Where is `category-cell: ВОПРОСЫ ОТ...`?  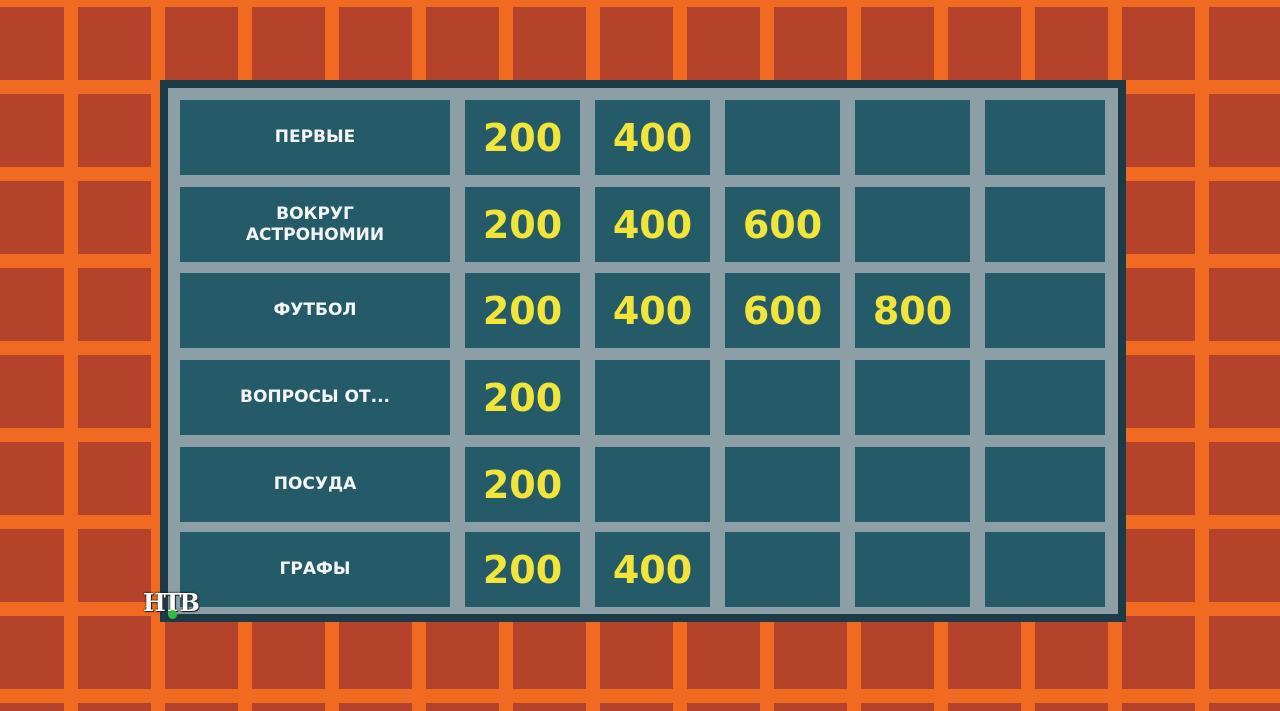 category-cell: ВОПРОСЫ ОТ... is located at coordinates (315, 397).